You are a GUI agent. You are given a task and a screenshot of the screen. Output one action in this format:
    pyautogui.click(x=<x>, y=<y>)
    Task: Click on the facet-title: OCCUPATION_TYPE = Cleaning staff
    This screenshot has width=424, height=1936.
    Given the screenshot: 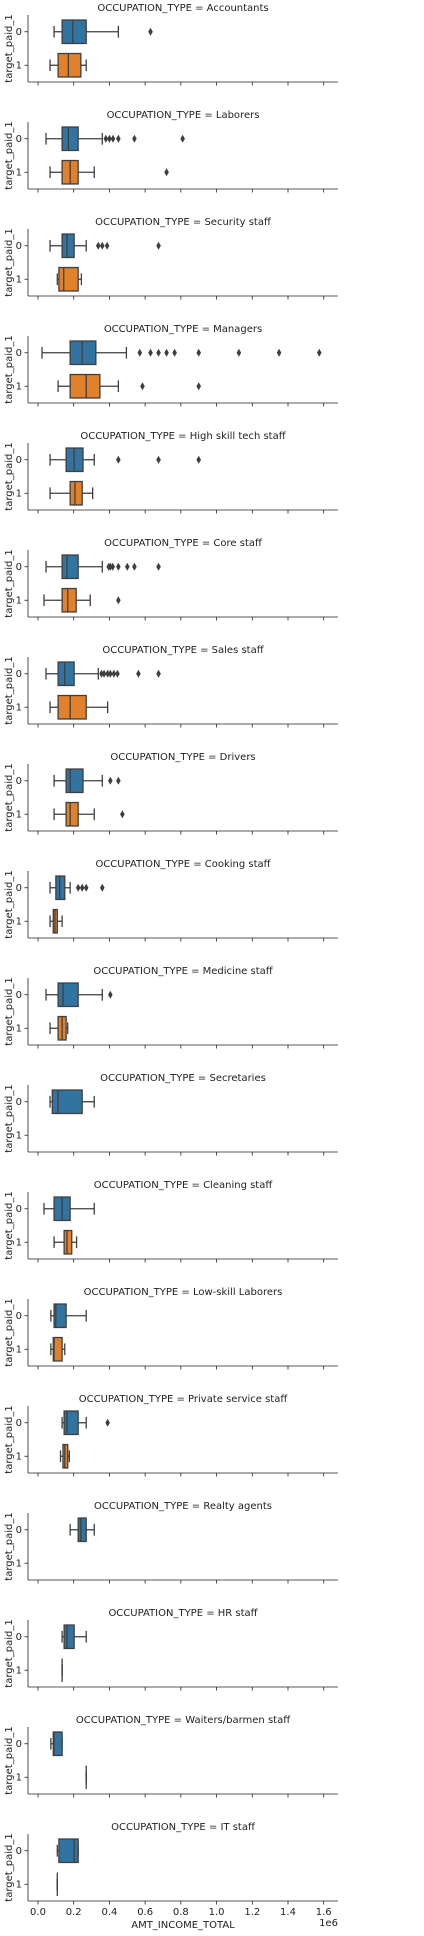 What is the action you would take?
    pyautogui.click(x=184, y=1185)
    